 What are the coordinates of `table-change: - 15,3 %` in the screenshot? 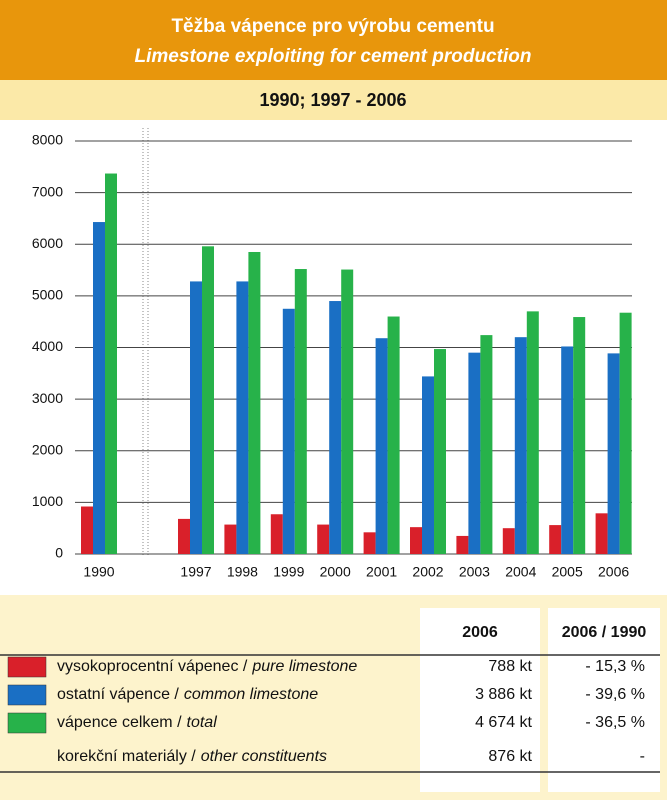 It's located at (615, 666).